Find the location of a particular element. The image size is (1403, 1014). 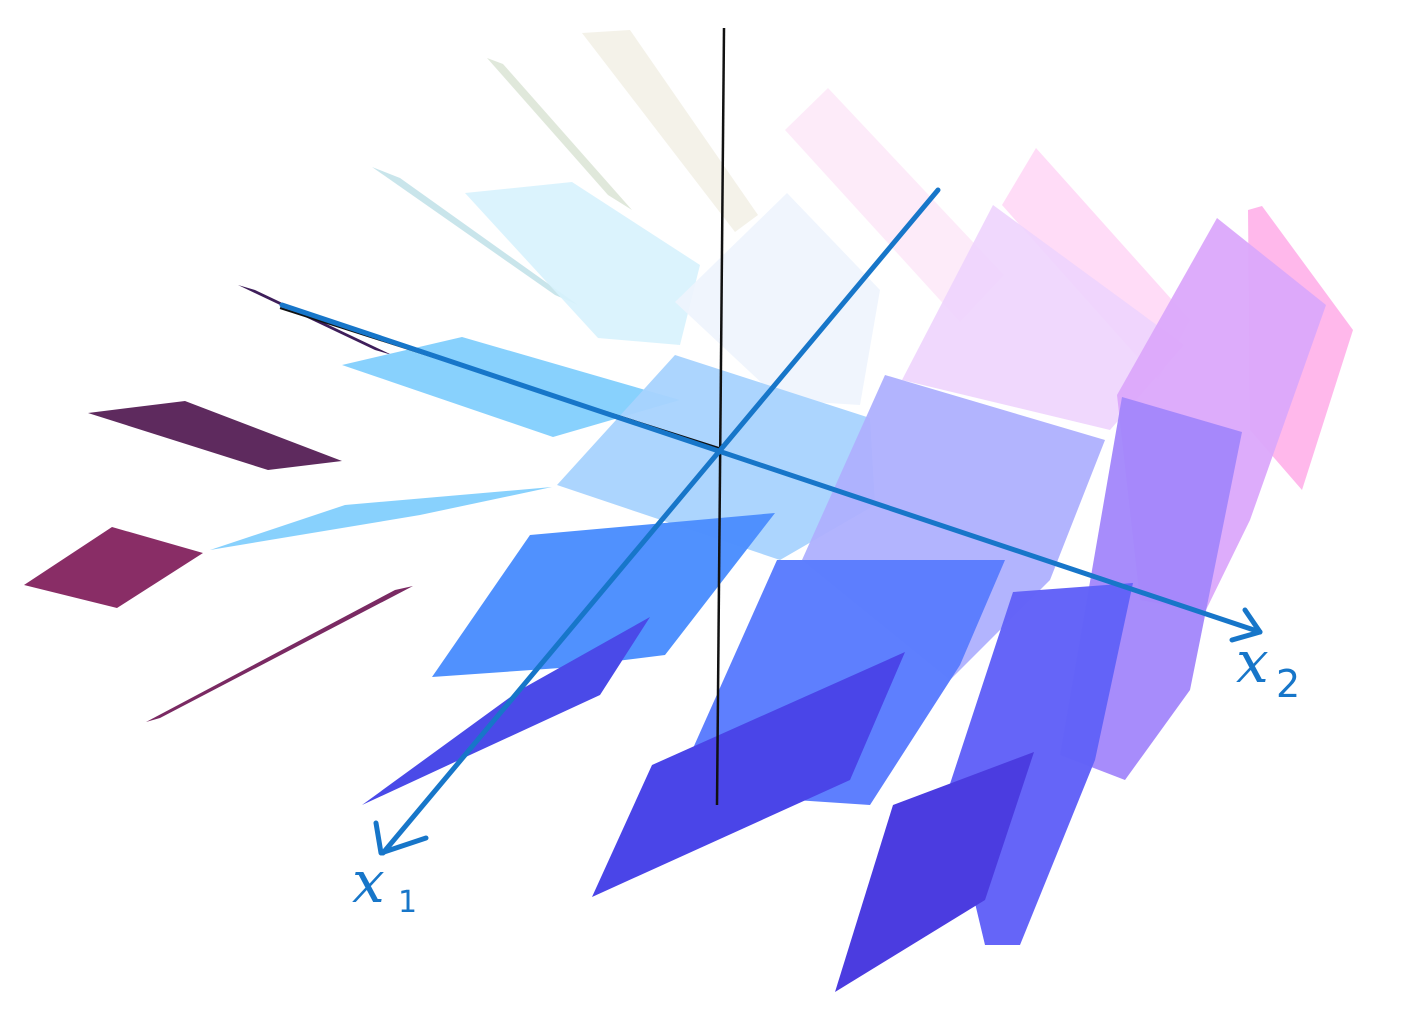

x1-label-base: x is located at coordinates (368, 882).